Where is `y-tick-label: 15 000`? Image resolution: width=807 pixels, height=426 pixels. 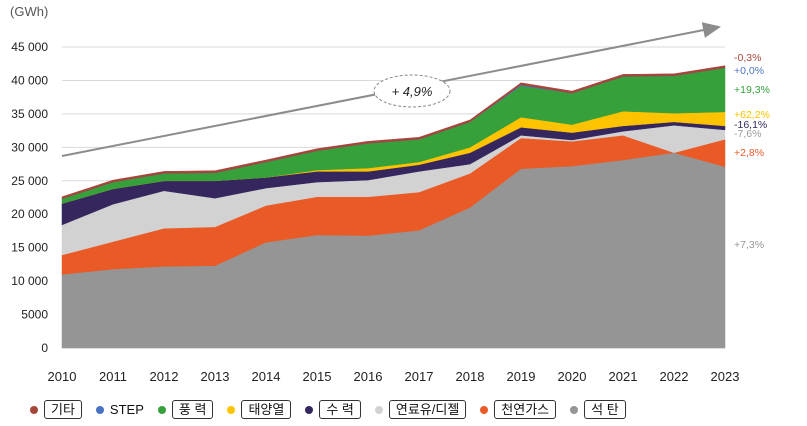
y-tick-label: 15 000 is located at coordinates (29, 248).